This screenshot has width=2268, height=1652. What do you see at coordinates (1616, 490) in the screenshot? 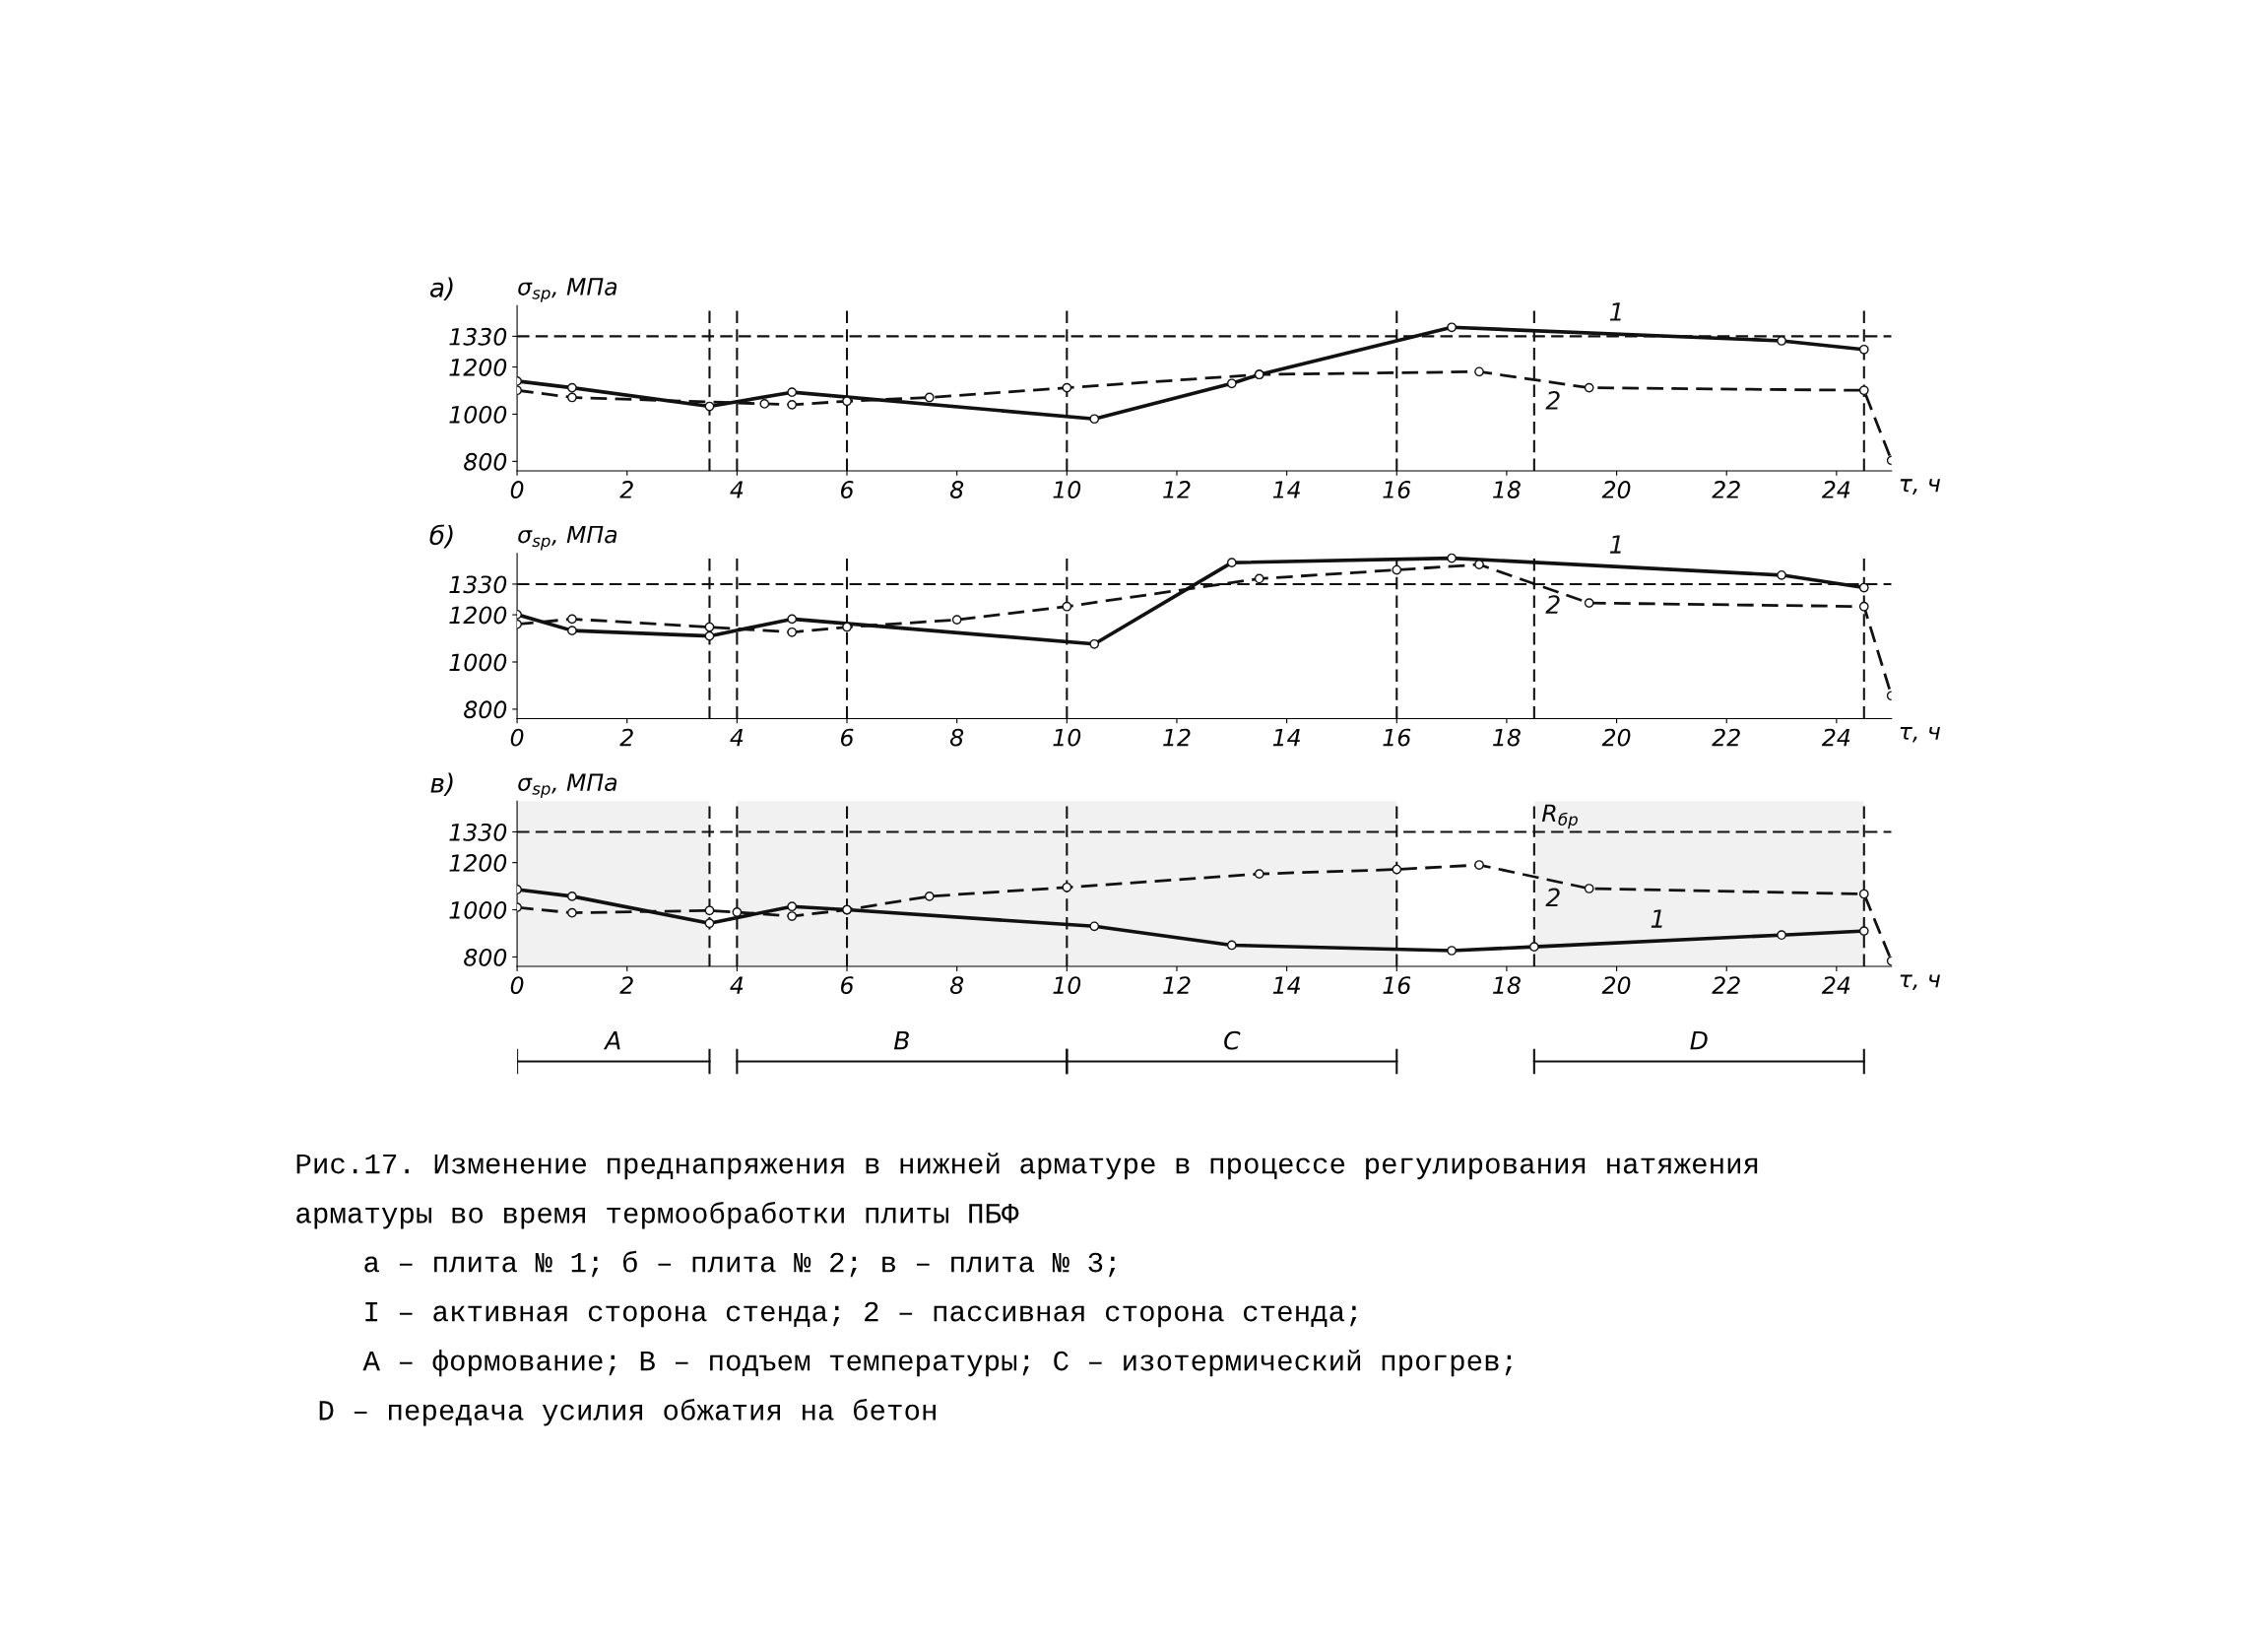
I see `x-tick-label: 20` at bounding box center [1616, 490].